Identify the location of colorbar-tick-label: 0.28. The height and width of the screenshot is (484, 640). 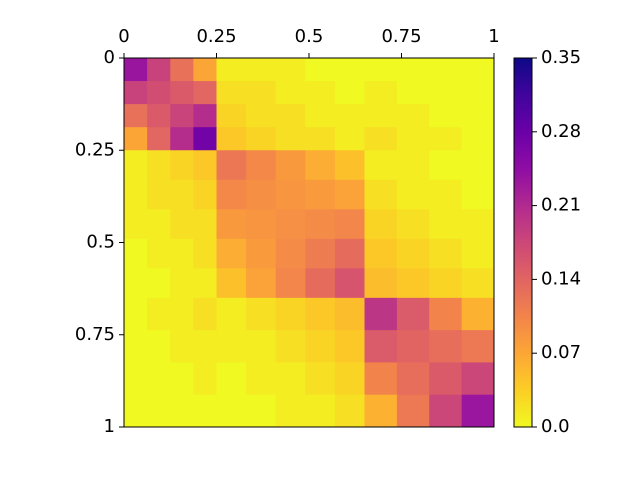
(561, 131).